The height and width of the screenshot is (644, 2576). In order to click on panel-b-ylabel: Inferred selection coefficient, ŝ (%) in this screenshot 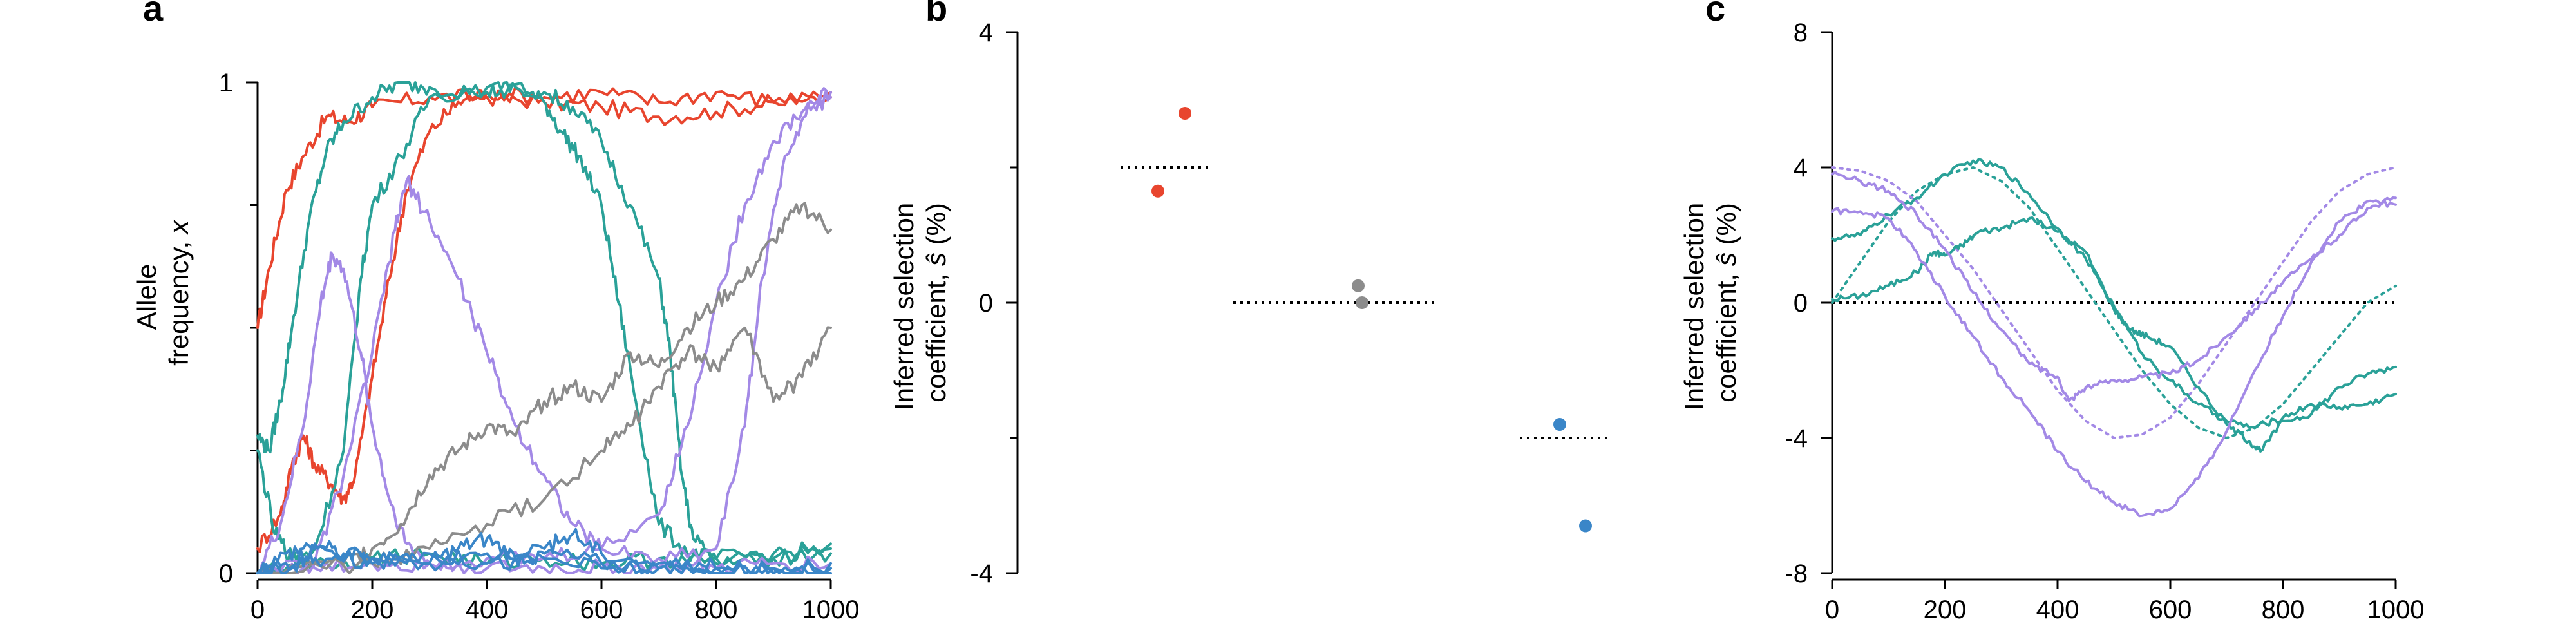, I will do `click(920, 302)`.